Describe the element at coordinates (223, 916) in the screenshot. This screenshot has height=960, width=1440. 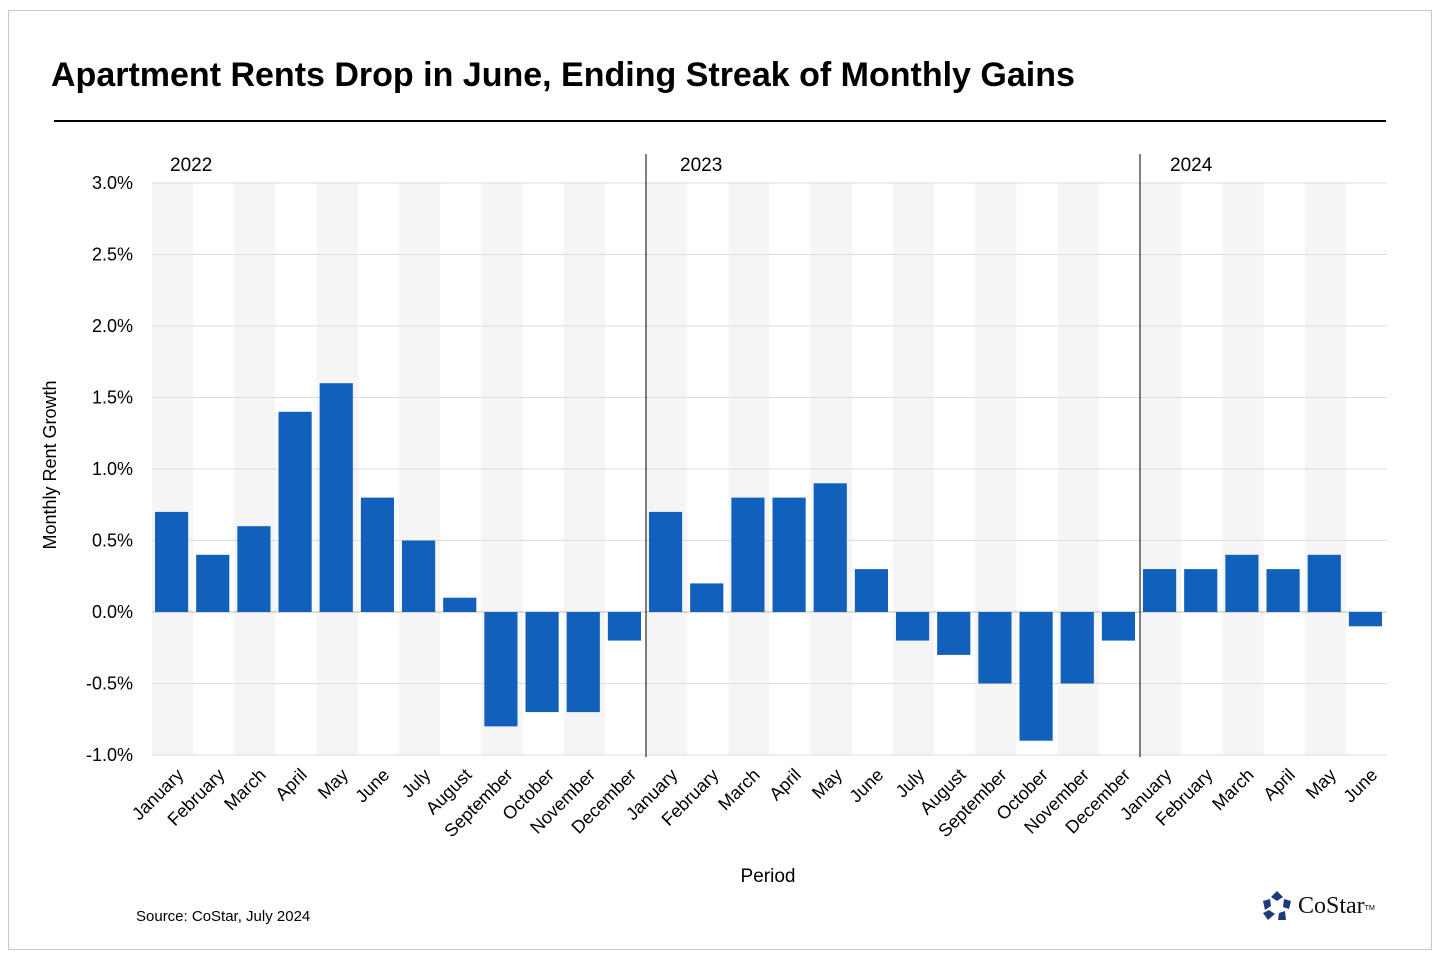
I see `source-note: Source: CoStar, July 2024` at that location.